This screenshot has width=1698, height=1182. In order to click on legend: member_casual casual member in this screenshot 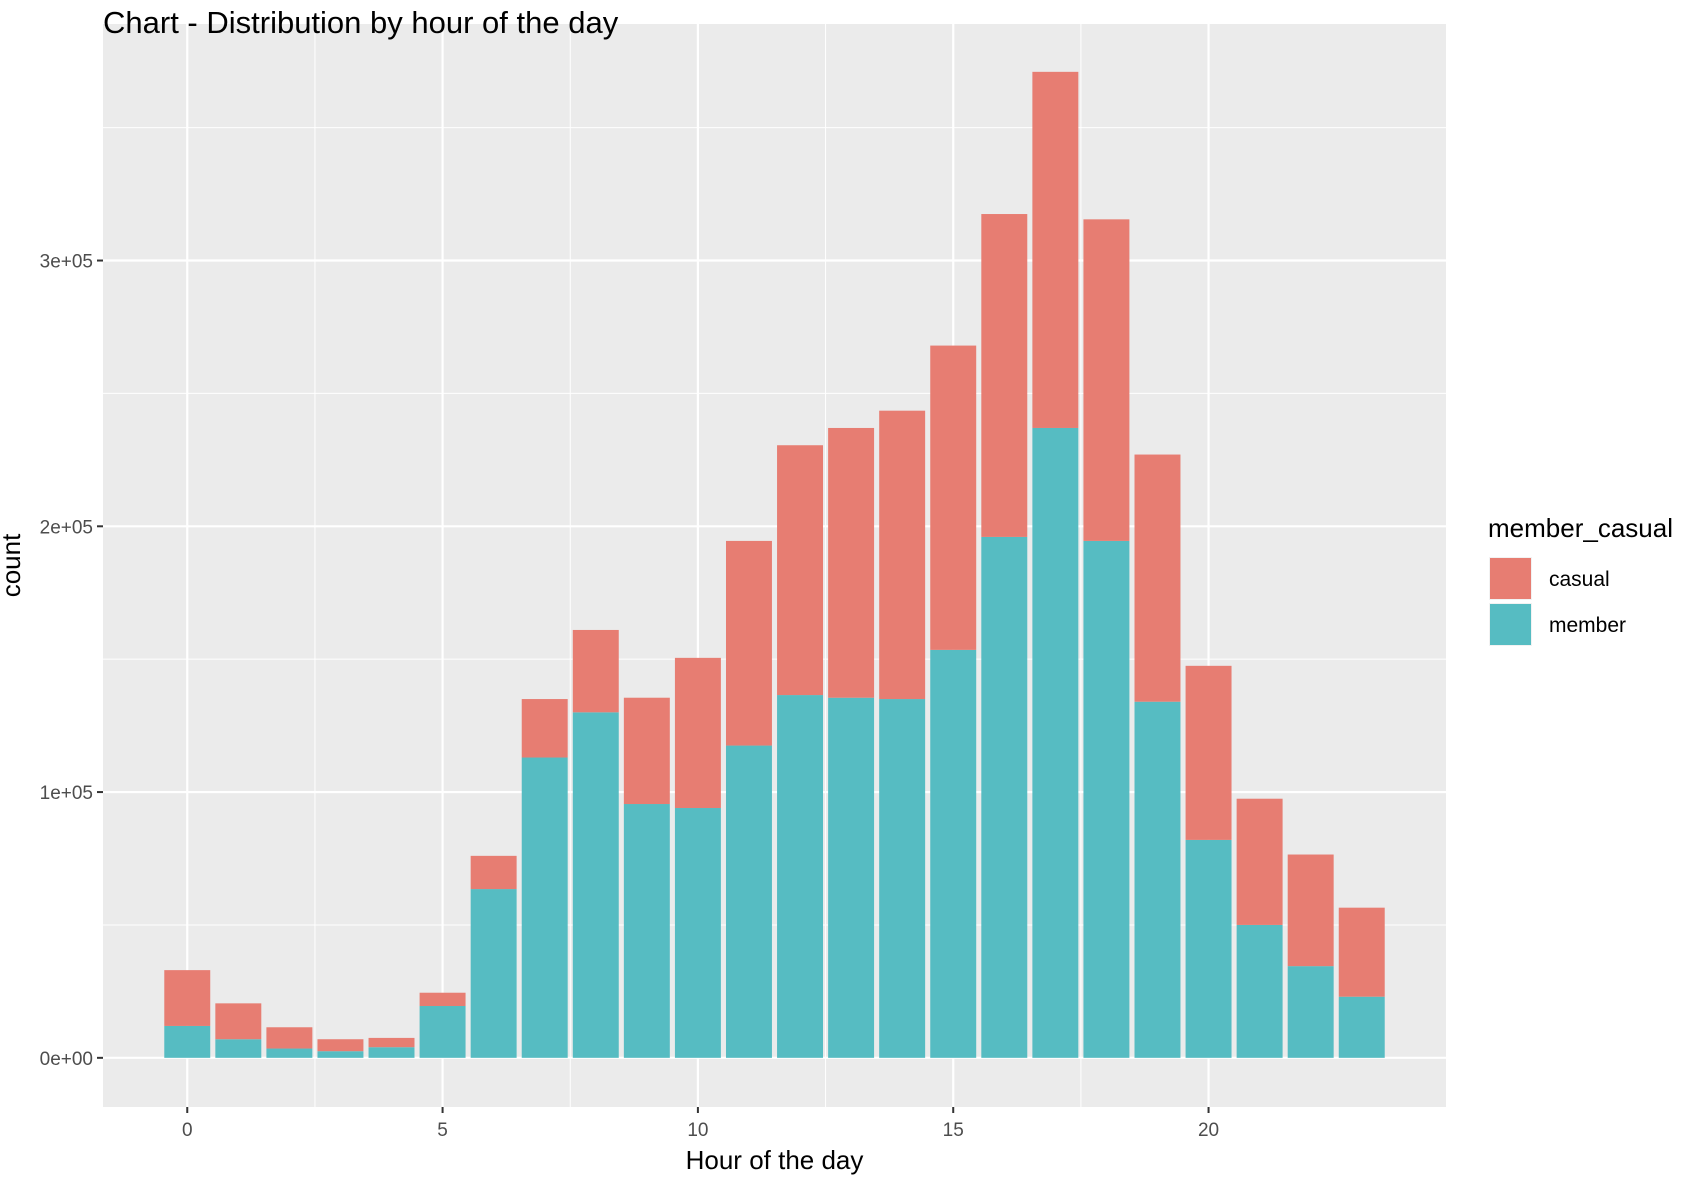, I will do `click(1580, 579)`.